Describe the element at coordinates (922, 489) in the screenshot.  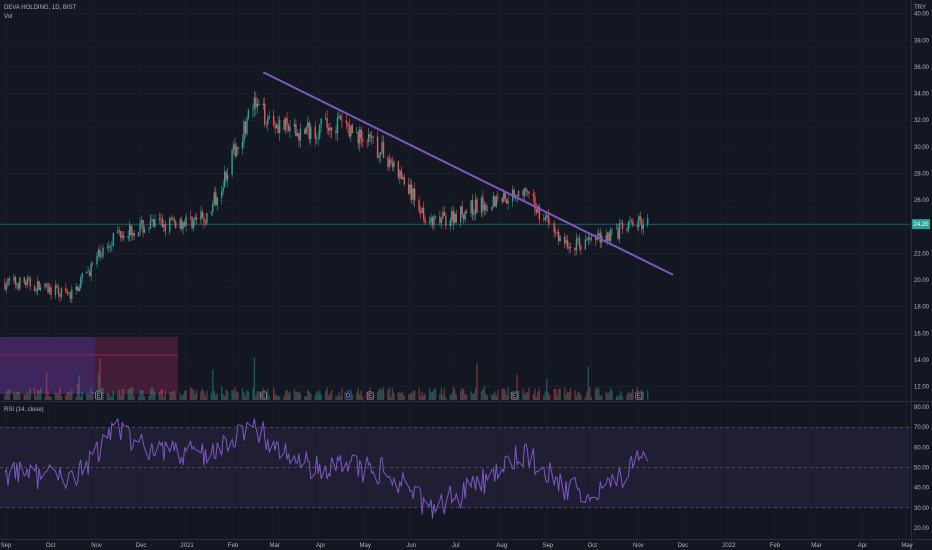
I see `rsi-tick-label: 40.00` at that location.